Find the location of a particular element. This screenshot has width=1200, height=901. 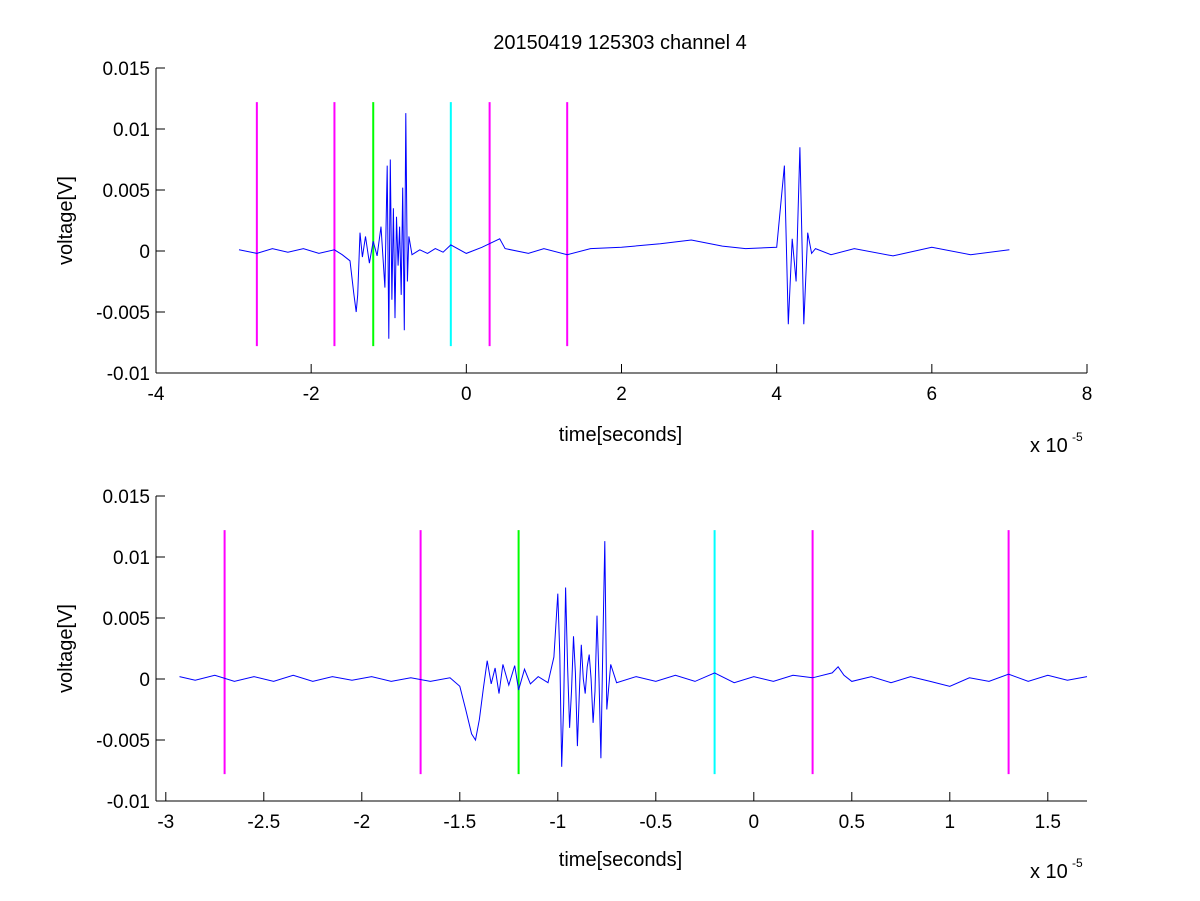

top-y-tick-label: 0 is located at coordinates (144, 252).